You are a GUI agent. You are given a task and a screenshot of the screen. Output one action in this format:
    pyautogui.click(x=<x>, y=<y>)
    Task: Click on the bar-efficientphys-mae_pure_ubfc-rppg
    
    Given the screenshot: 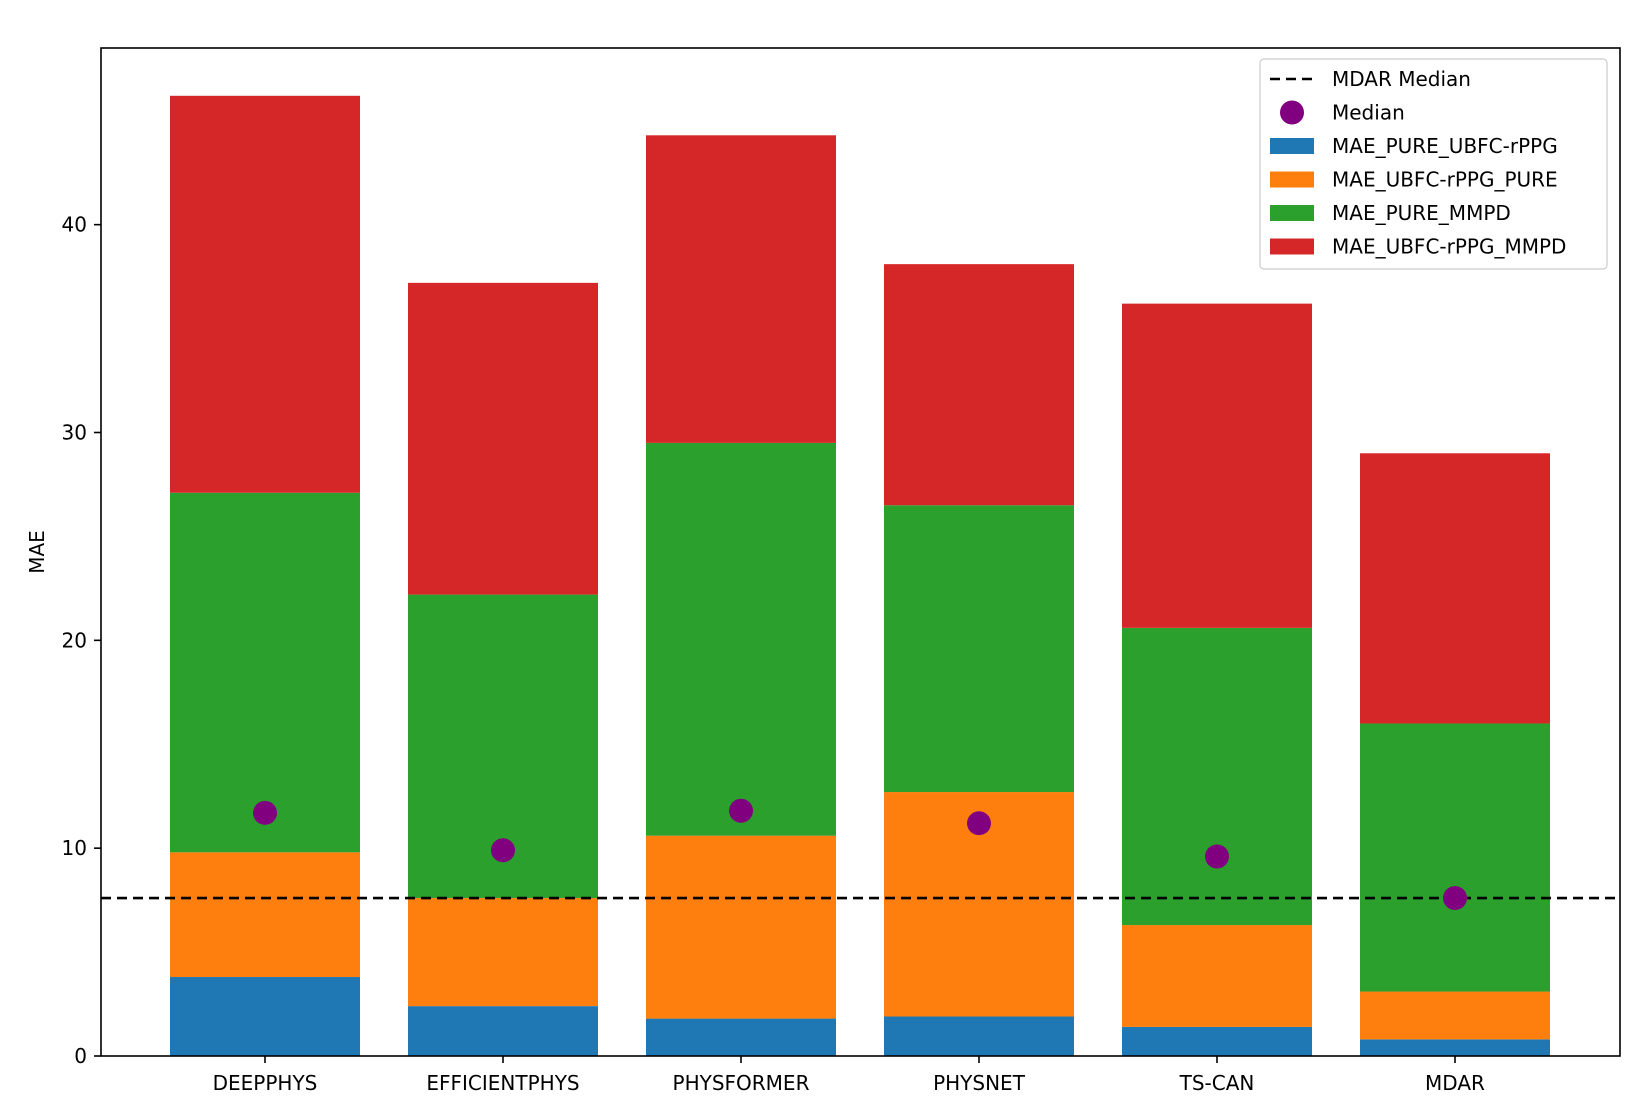 What is the action you would take?
    pyautogui.click(x=503, y=1031)
    